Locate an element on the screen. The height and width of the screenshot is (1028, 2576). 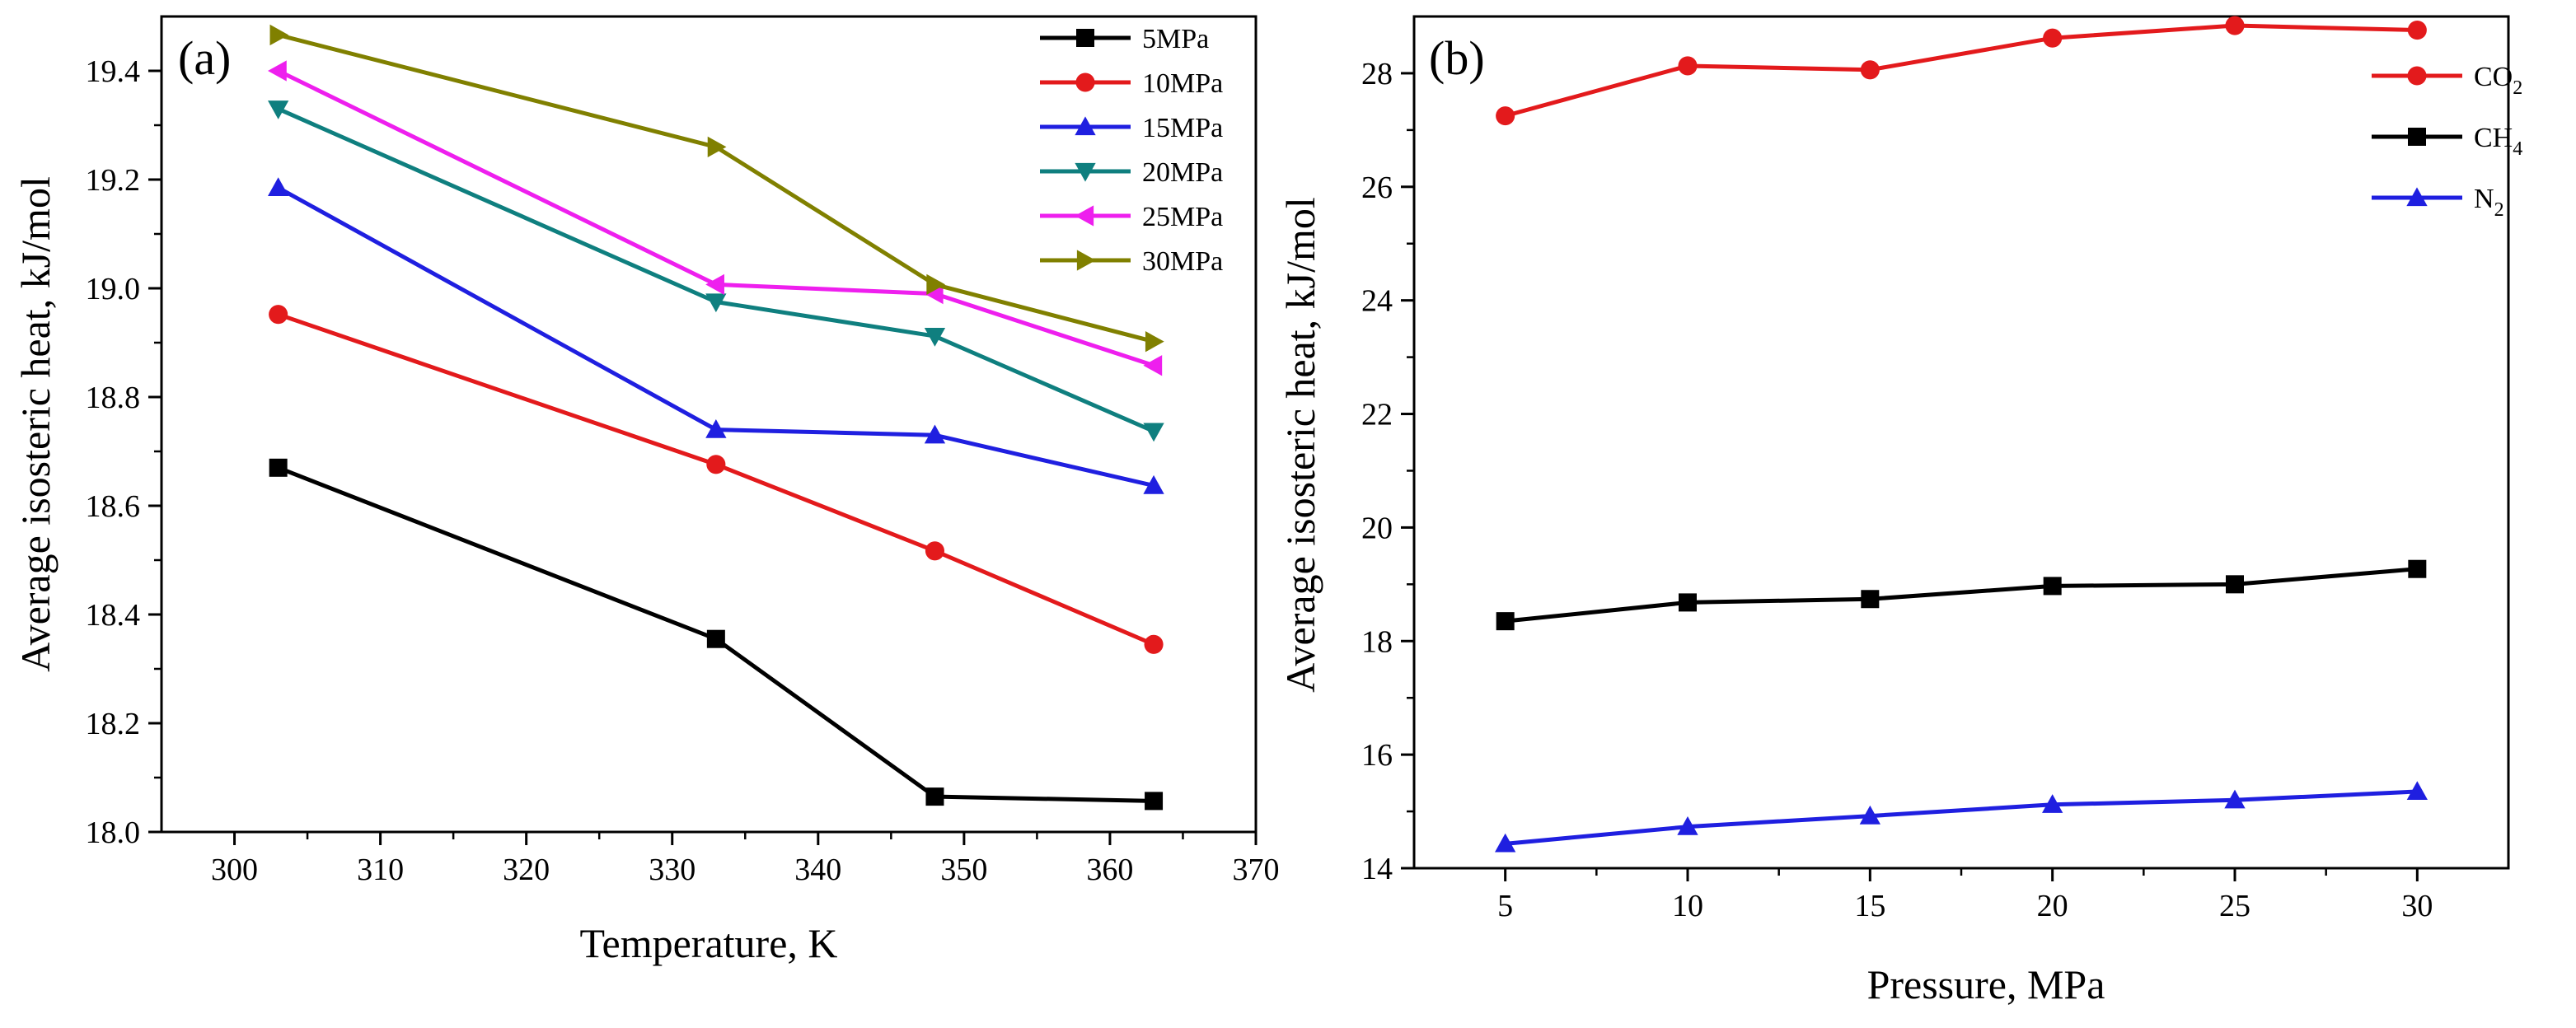
panel-a-xlabel: Temperature, K is located at coordinates (708, 943).